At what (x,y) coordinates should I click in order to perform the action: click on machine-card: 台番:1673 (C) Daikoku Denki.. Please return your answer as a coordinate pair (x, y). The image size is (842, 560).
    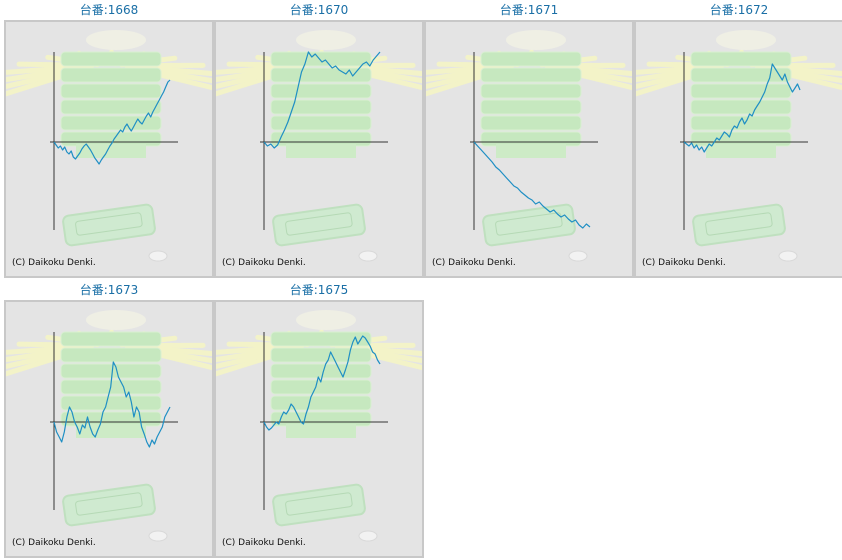
    Looking at the image, I should click on (109, 419).